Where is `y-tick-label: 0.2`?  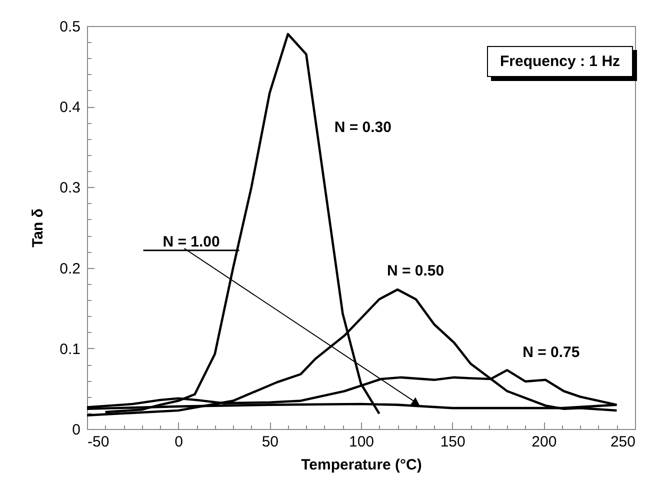 y-tick-label: 0.2 is located at coordinates (70, 269).